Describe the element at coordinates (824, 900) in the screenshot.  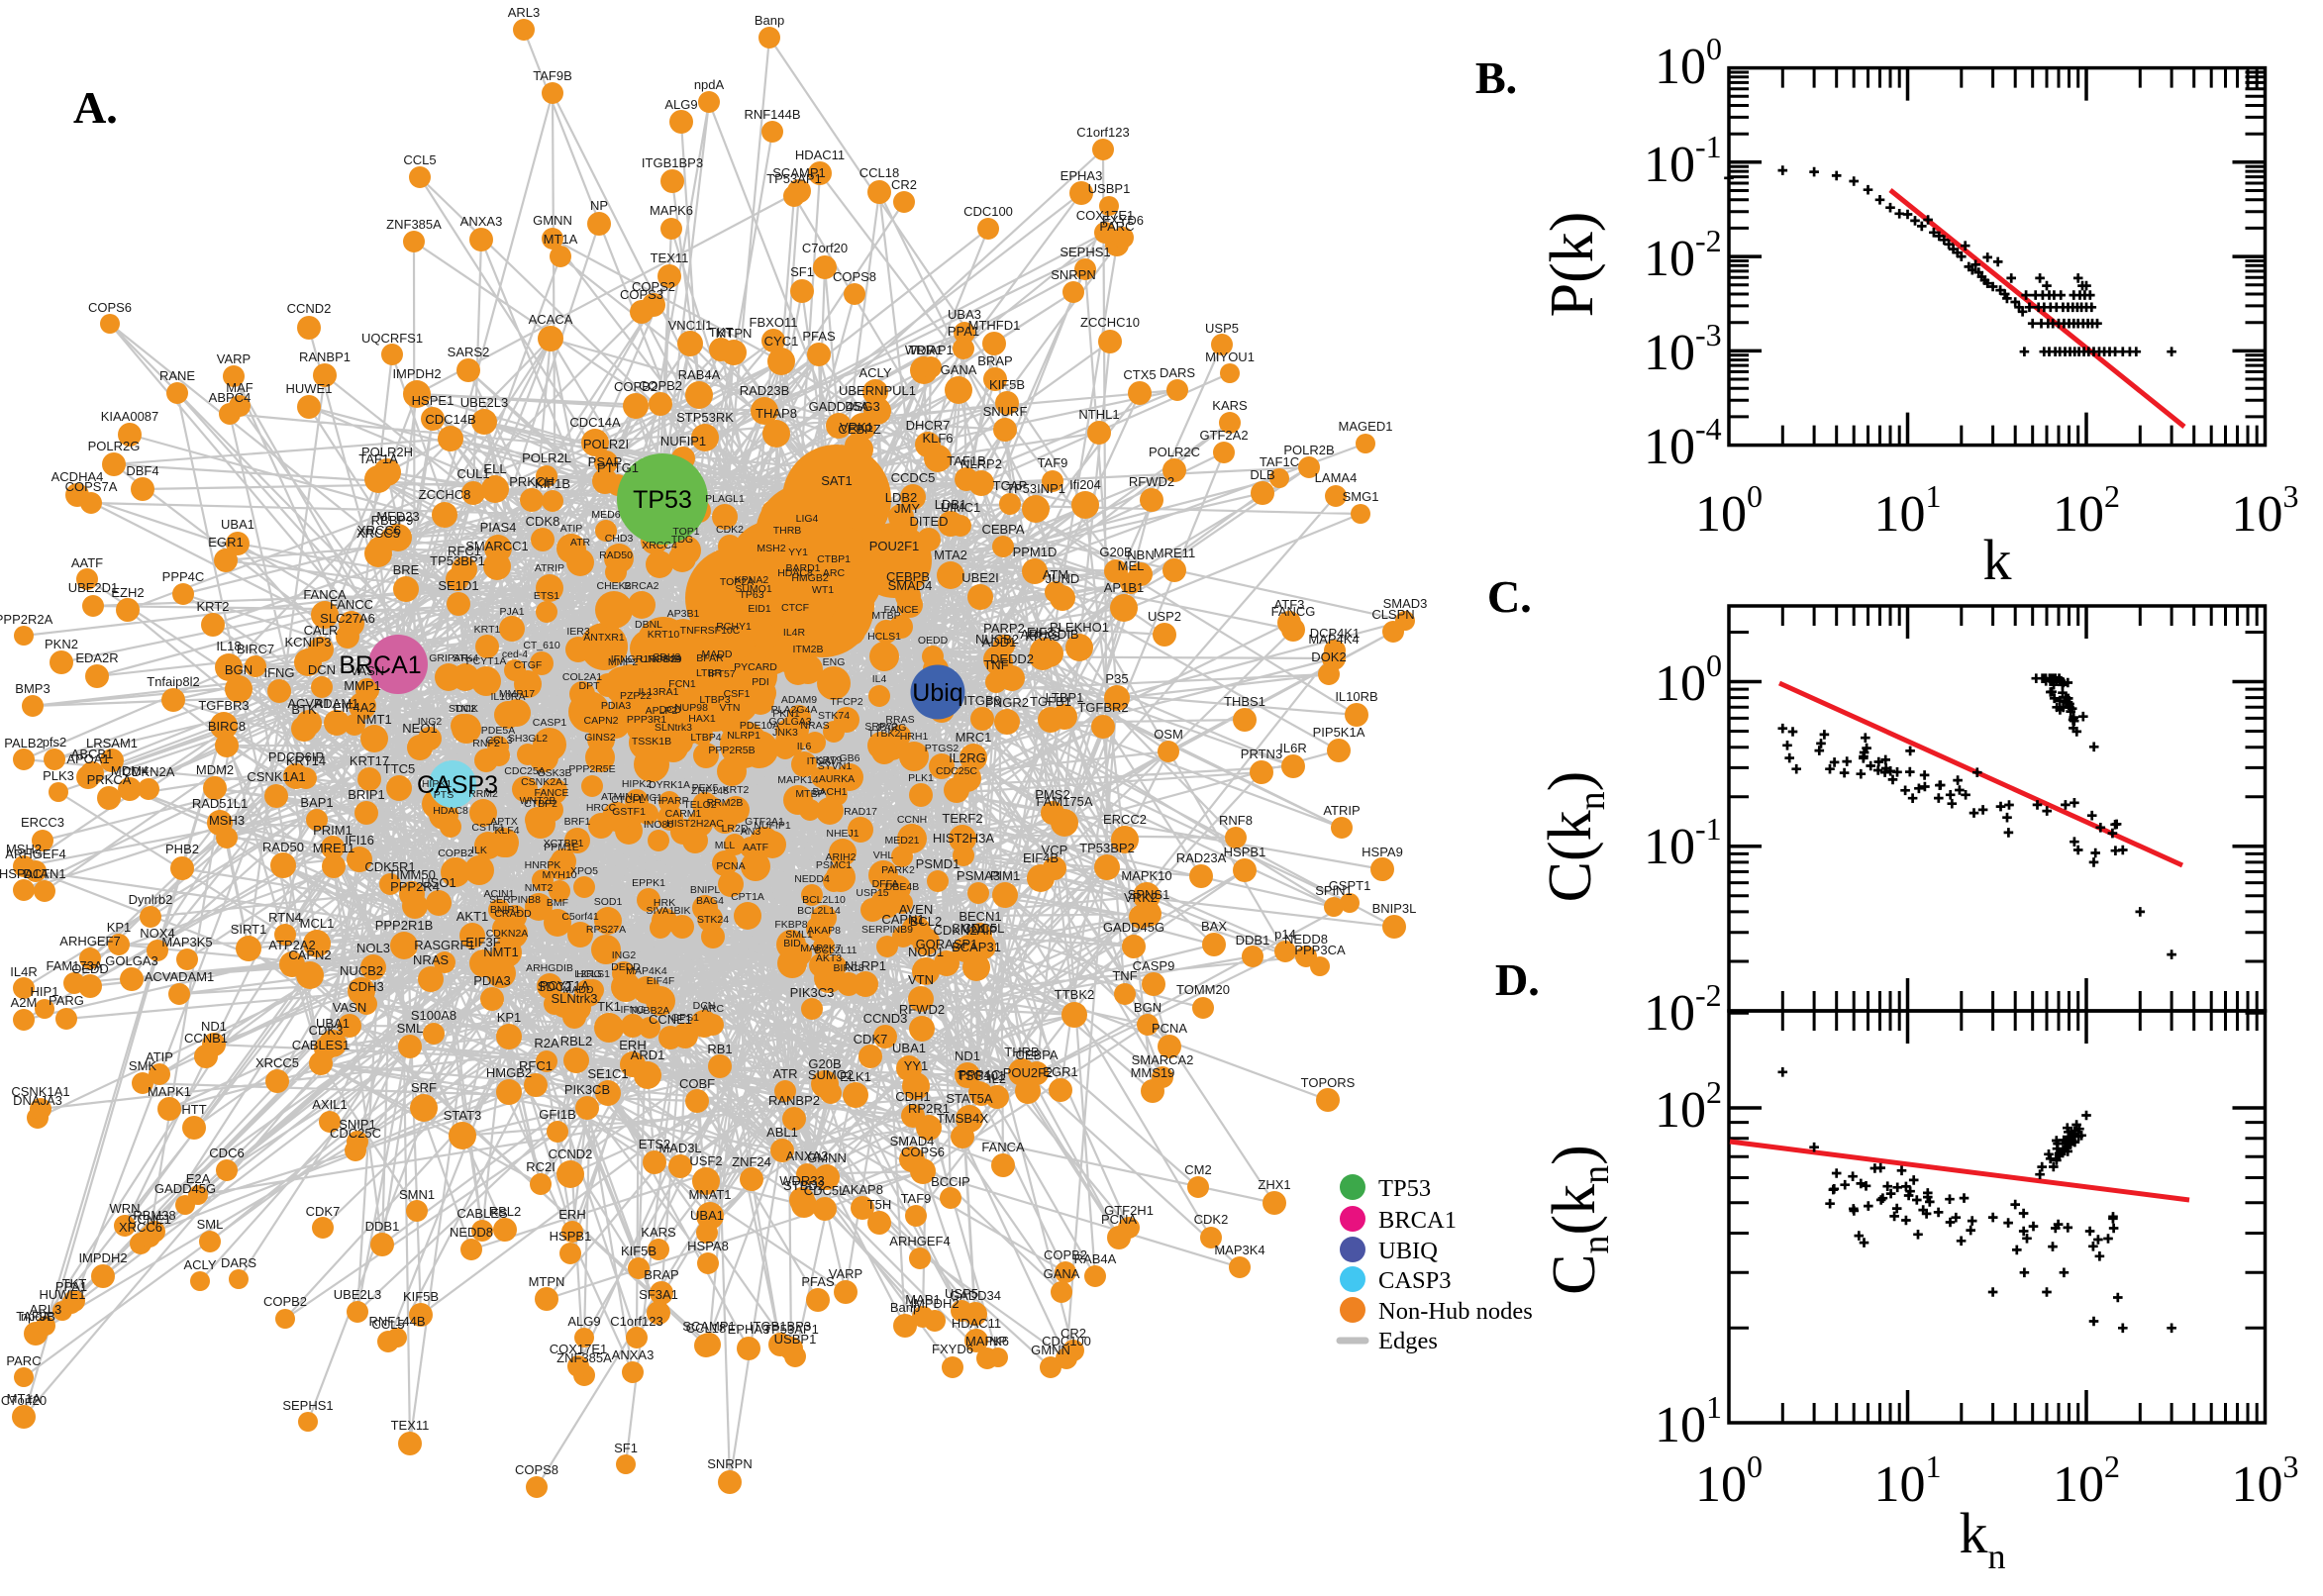
I see `svg-text: BCL2L10` at that location.